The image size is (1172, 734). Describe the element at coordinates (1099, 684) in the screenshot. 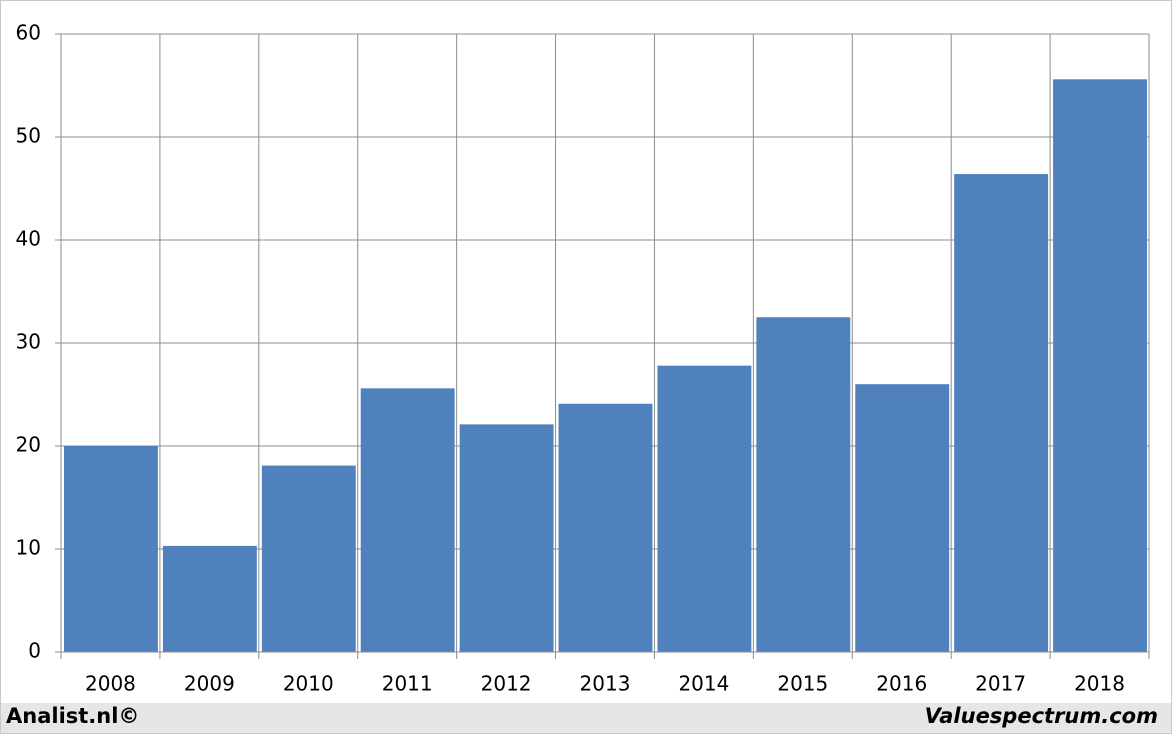

I see `x-tick-label: 2018` at that location.